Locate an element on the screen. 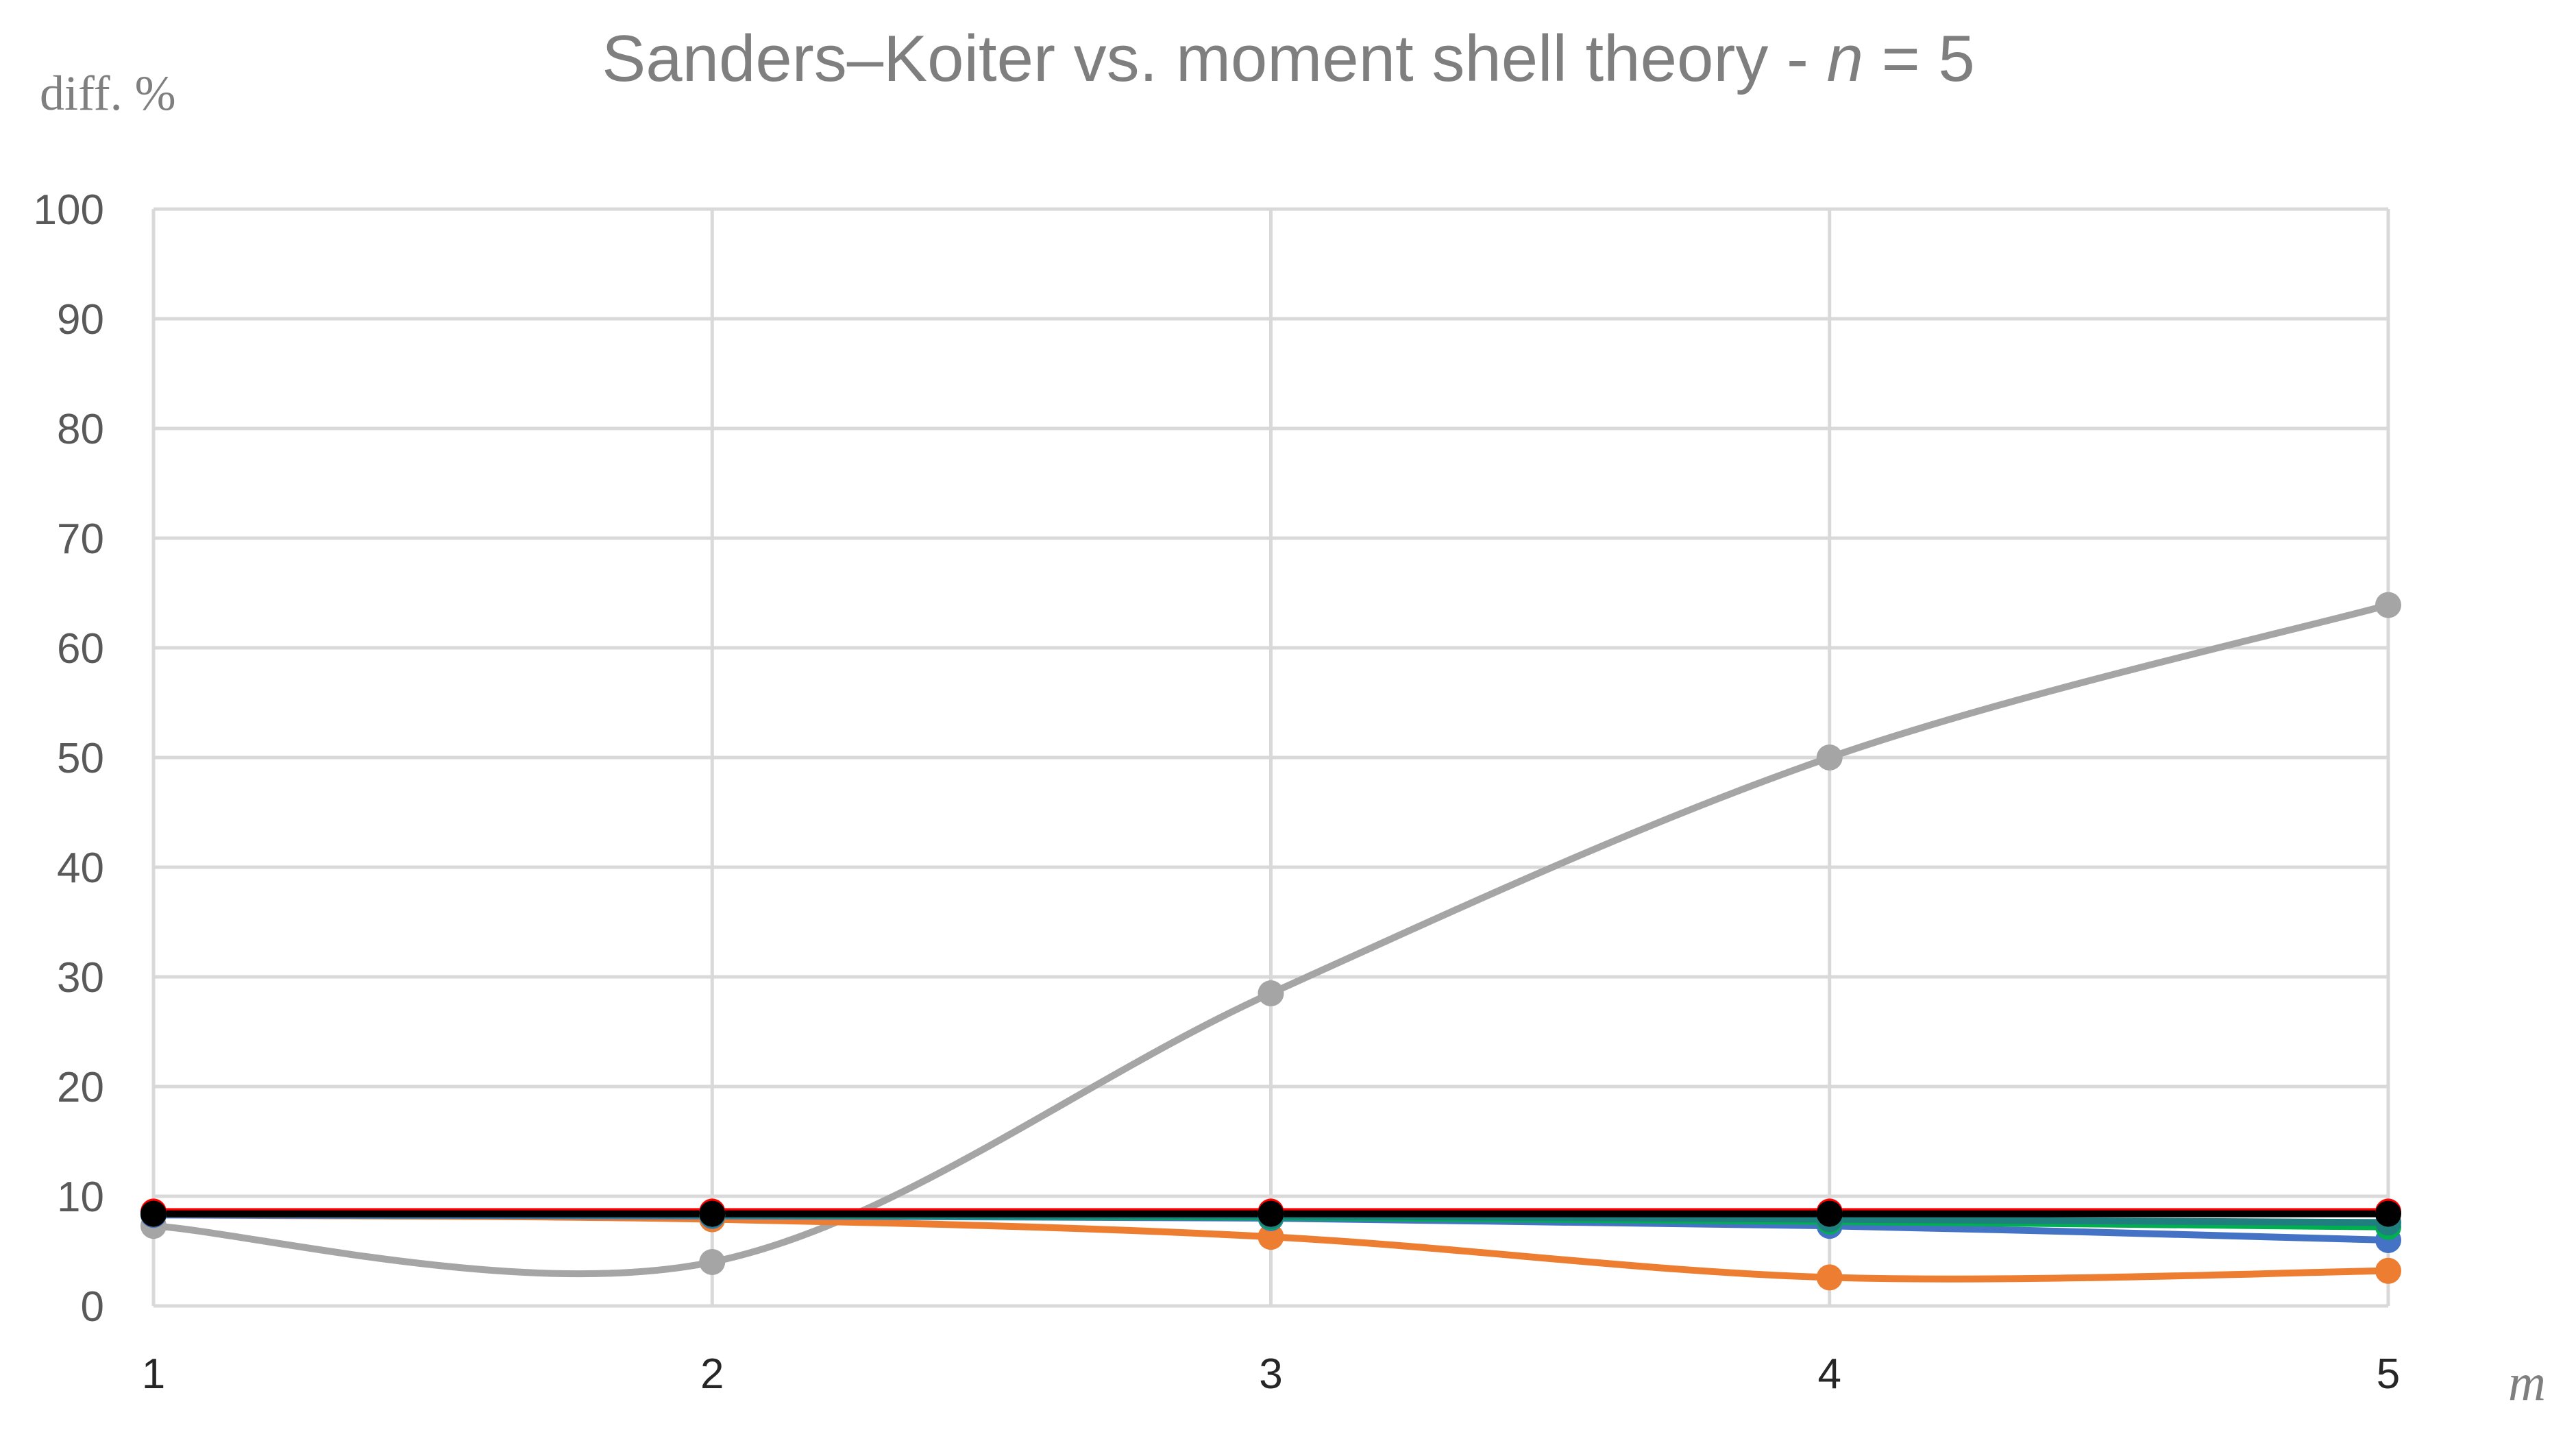 This screenshot has height=1430, width=2576. y-tick-label: 10 is located at coordinates (81, 1197).